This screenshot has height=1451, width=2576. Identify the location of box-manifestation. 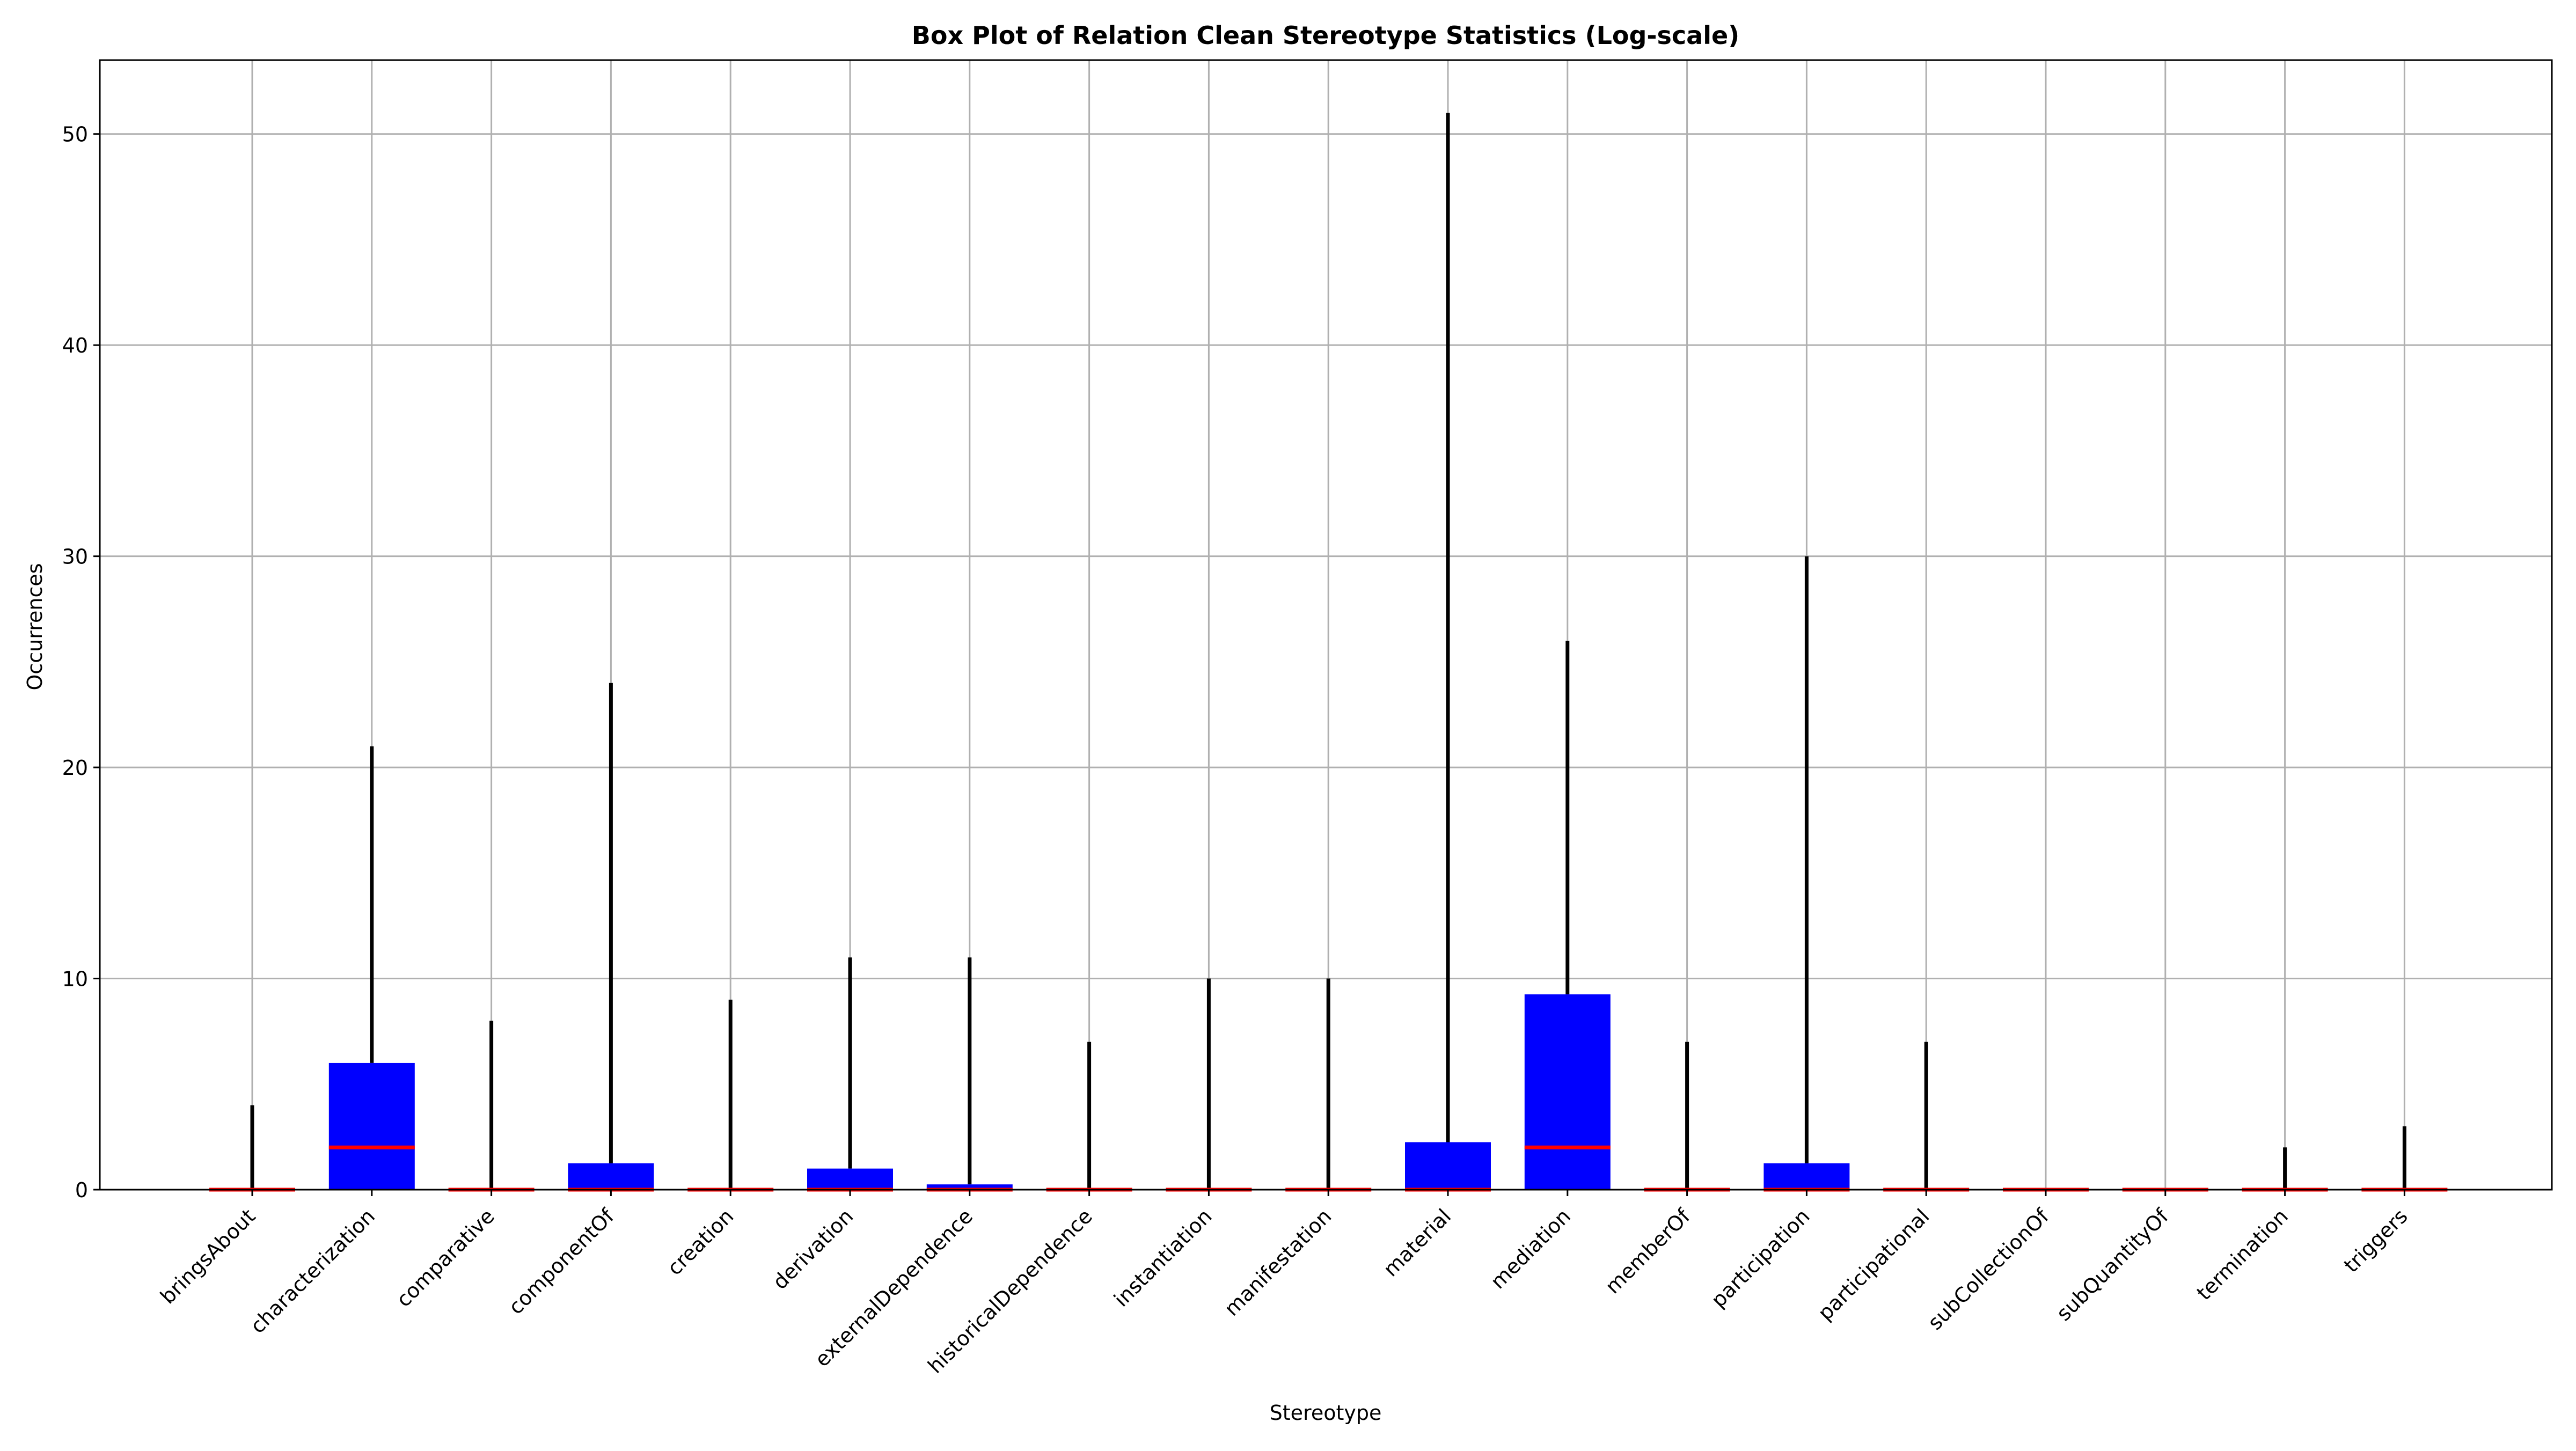
(1328, 1085).